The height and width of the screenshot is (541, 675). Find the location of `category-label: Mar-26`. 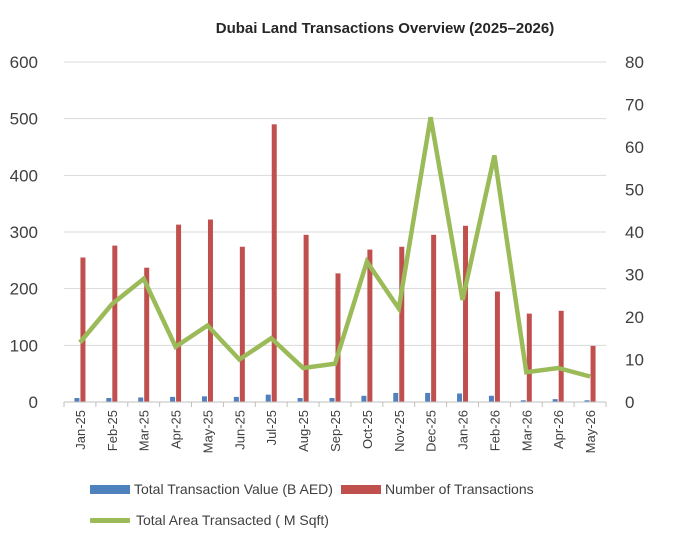

category-label: Mar-26 is located at coordinates (526, 430).